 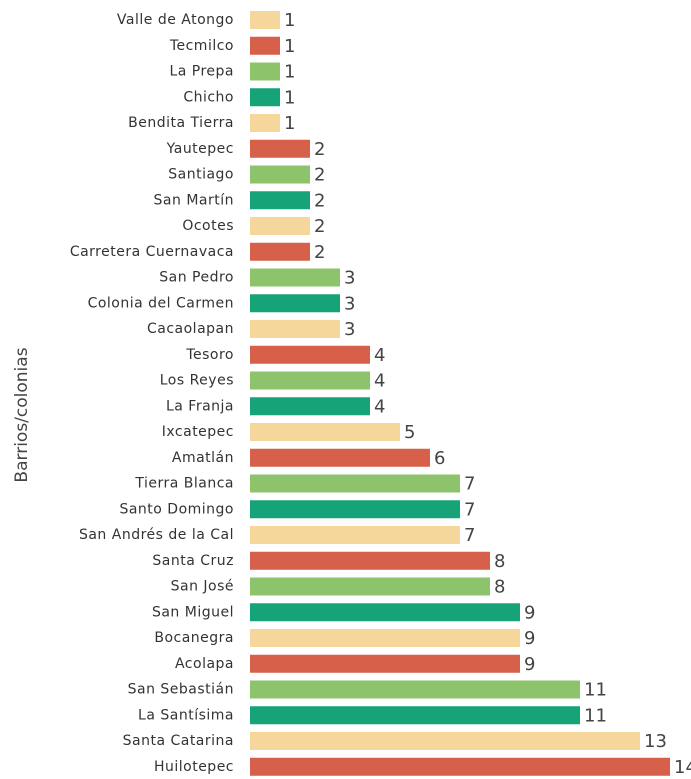 What do you see at coordinates (208, 97) in the screenshot?
I see `y-tick-label: Chicho` at bounding box center [208, 97].